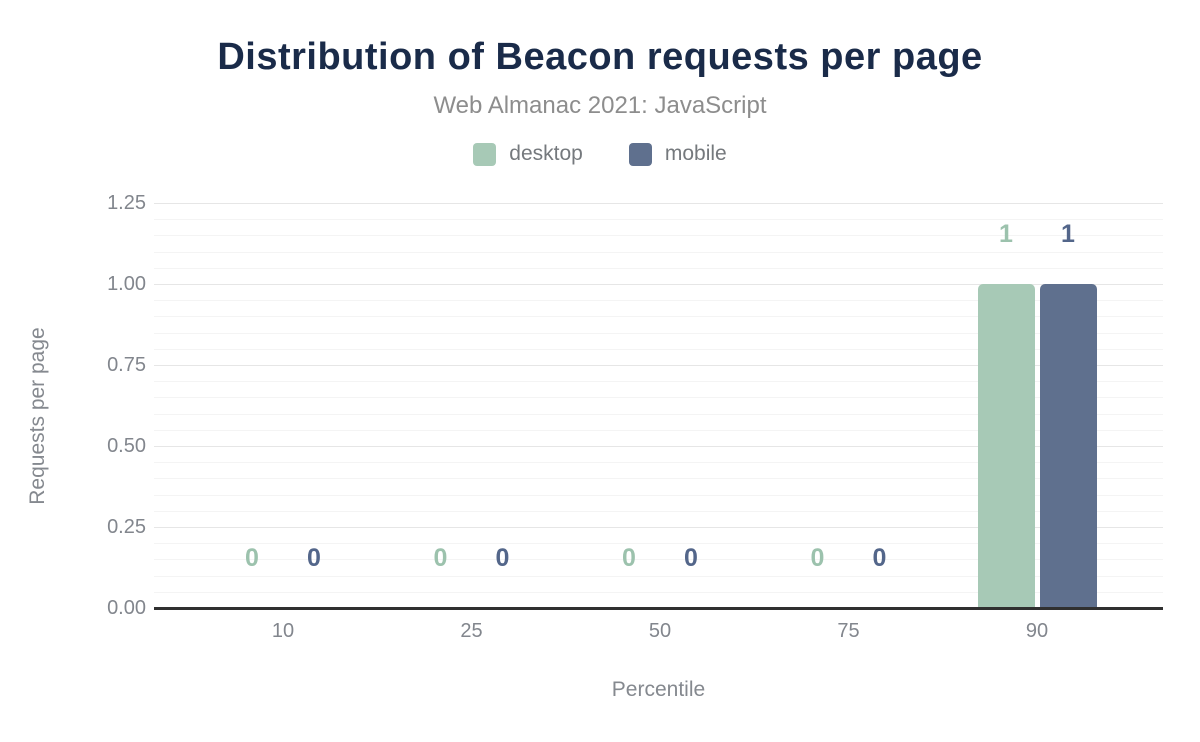 The image size is (1200, 742). I want to click on bar-value-label-mobile-p50: 0, so click(691, 558).